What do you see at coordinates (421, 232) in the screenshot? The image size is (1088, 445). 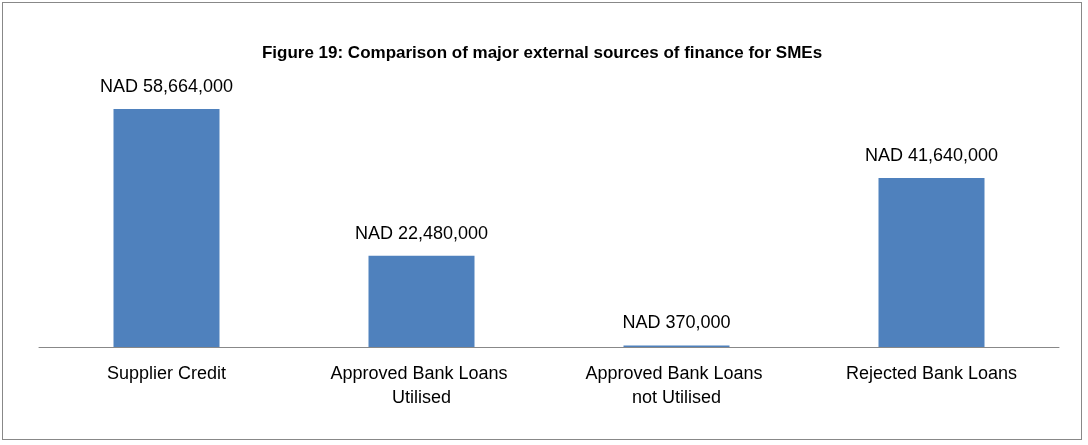 I see `data-label: NAD 22,480,000` at bounding box center [421, 232].